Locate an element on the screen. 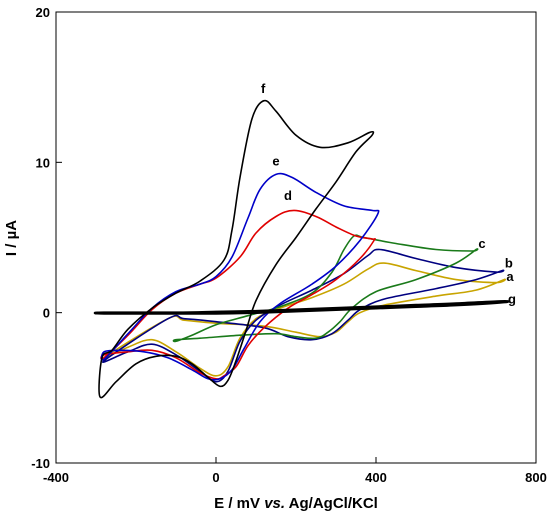  series-a-label: a is located at coordinates (510, 276).